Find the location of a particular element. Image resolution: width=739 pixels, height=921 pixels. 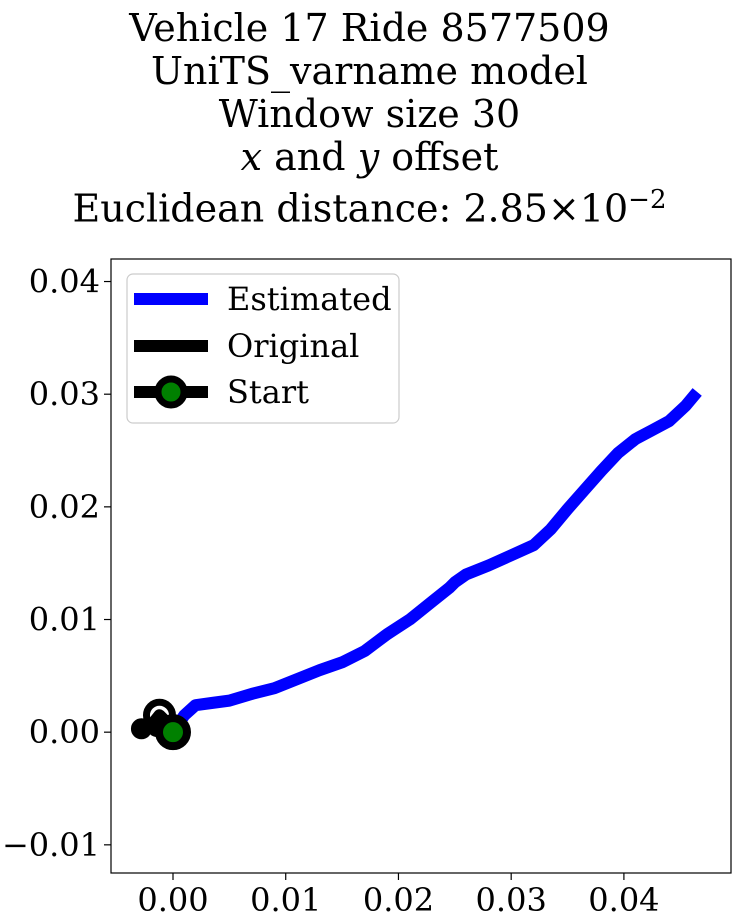

x-tick-label: 0.02 is located at coordinates (398, 900).